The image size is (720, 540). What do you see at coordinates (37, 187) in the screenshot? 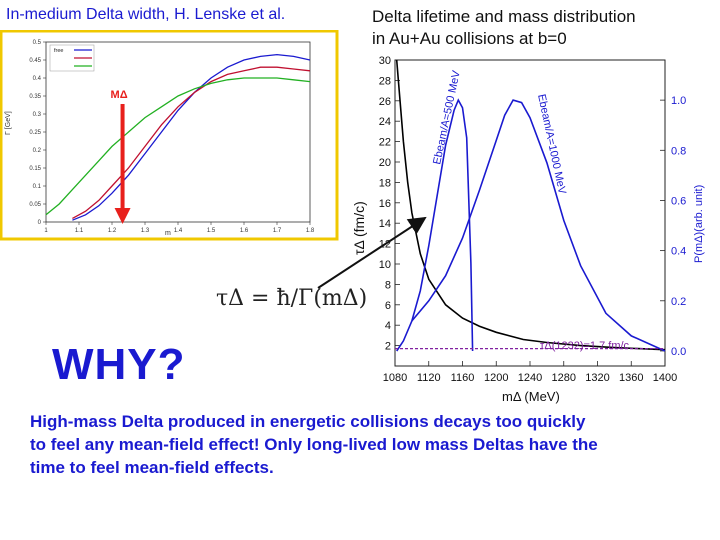
I see `y-tick-label: 0.1` at bounding box center [37, 187].